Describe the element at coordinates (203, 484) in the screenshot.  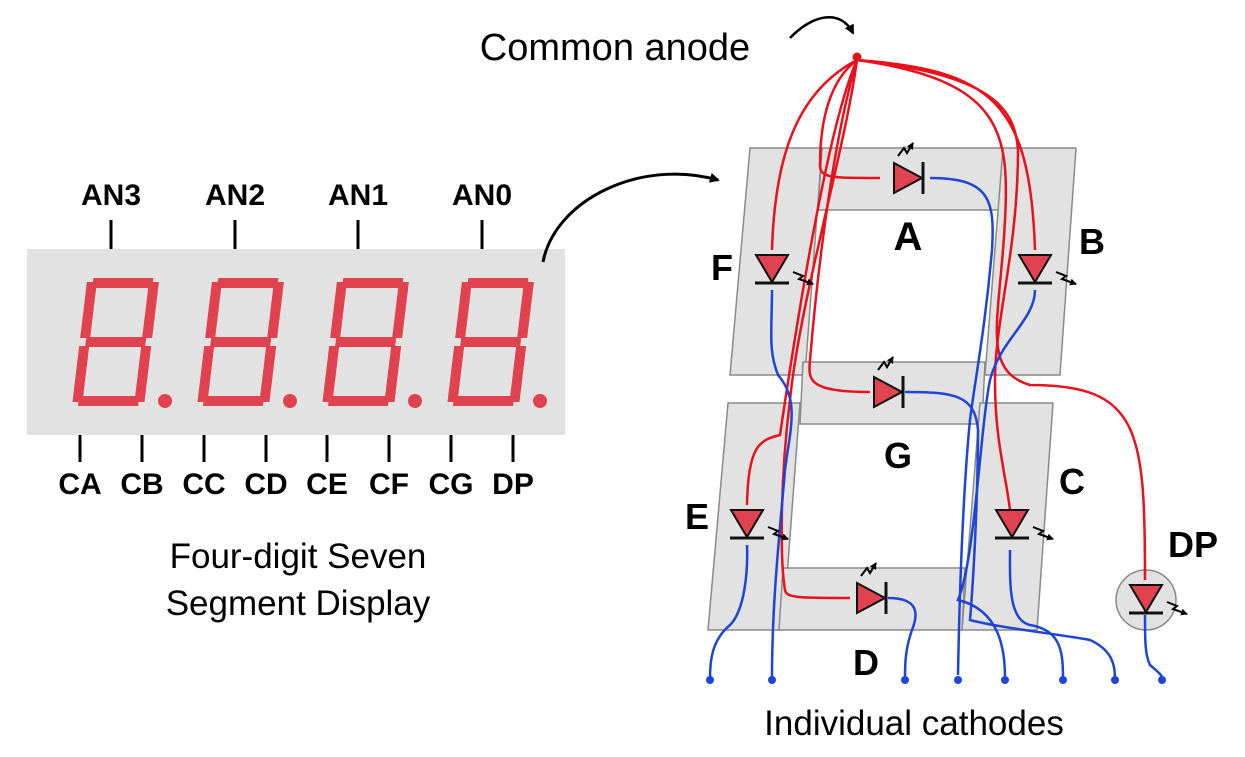
I see `cathode-pin-label: CC` at that location.